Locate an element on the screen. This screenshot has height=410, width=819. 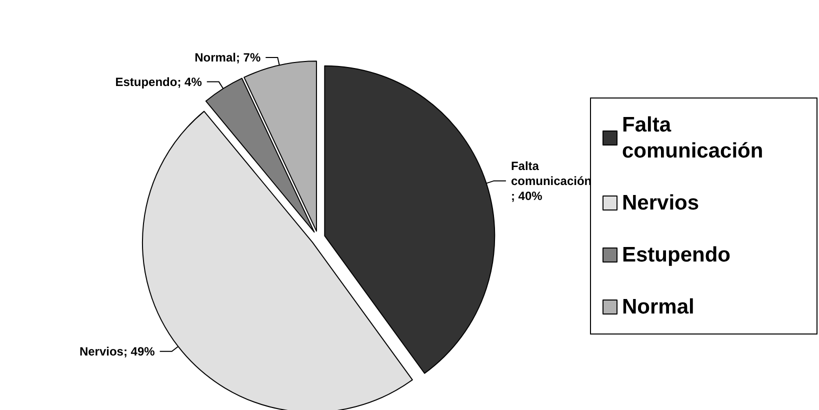
legend-label: Nervios is located at coordinates (661, 203).